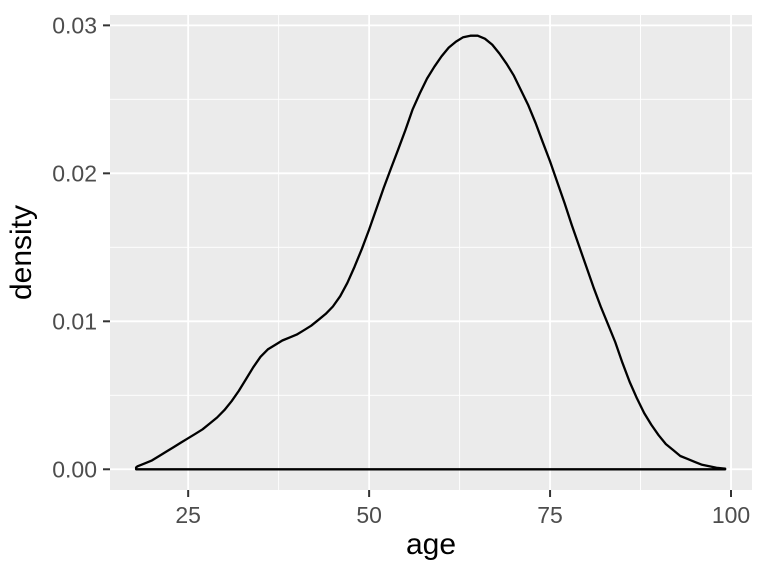 The width and height of the screenshot is (768, 576). Describe the element at coordinates (74, 25) in the screenshot. I see `y-tick-label: 0.03` at that location.